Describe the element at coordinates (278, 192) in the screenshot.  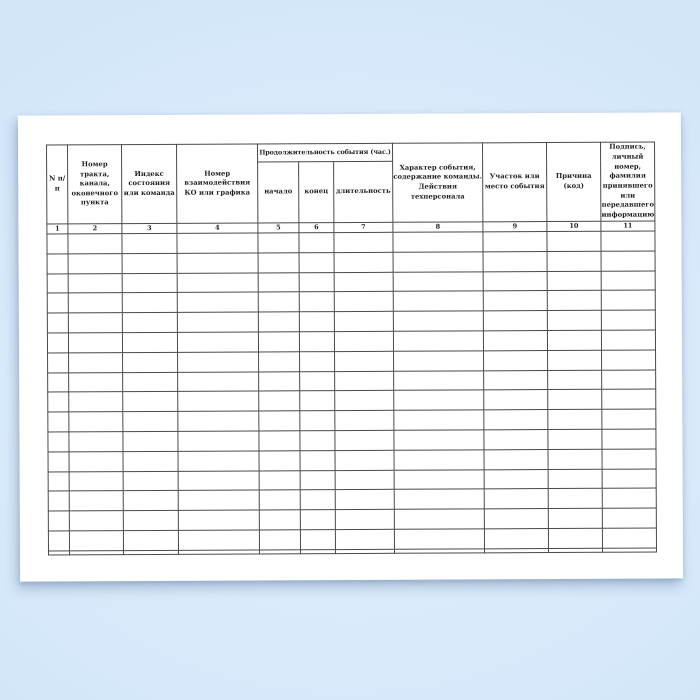
I see `col-header-start: начало` at that location.